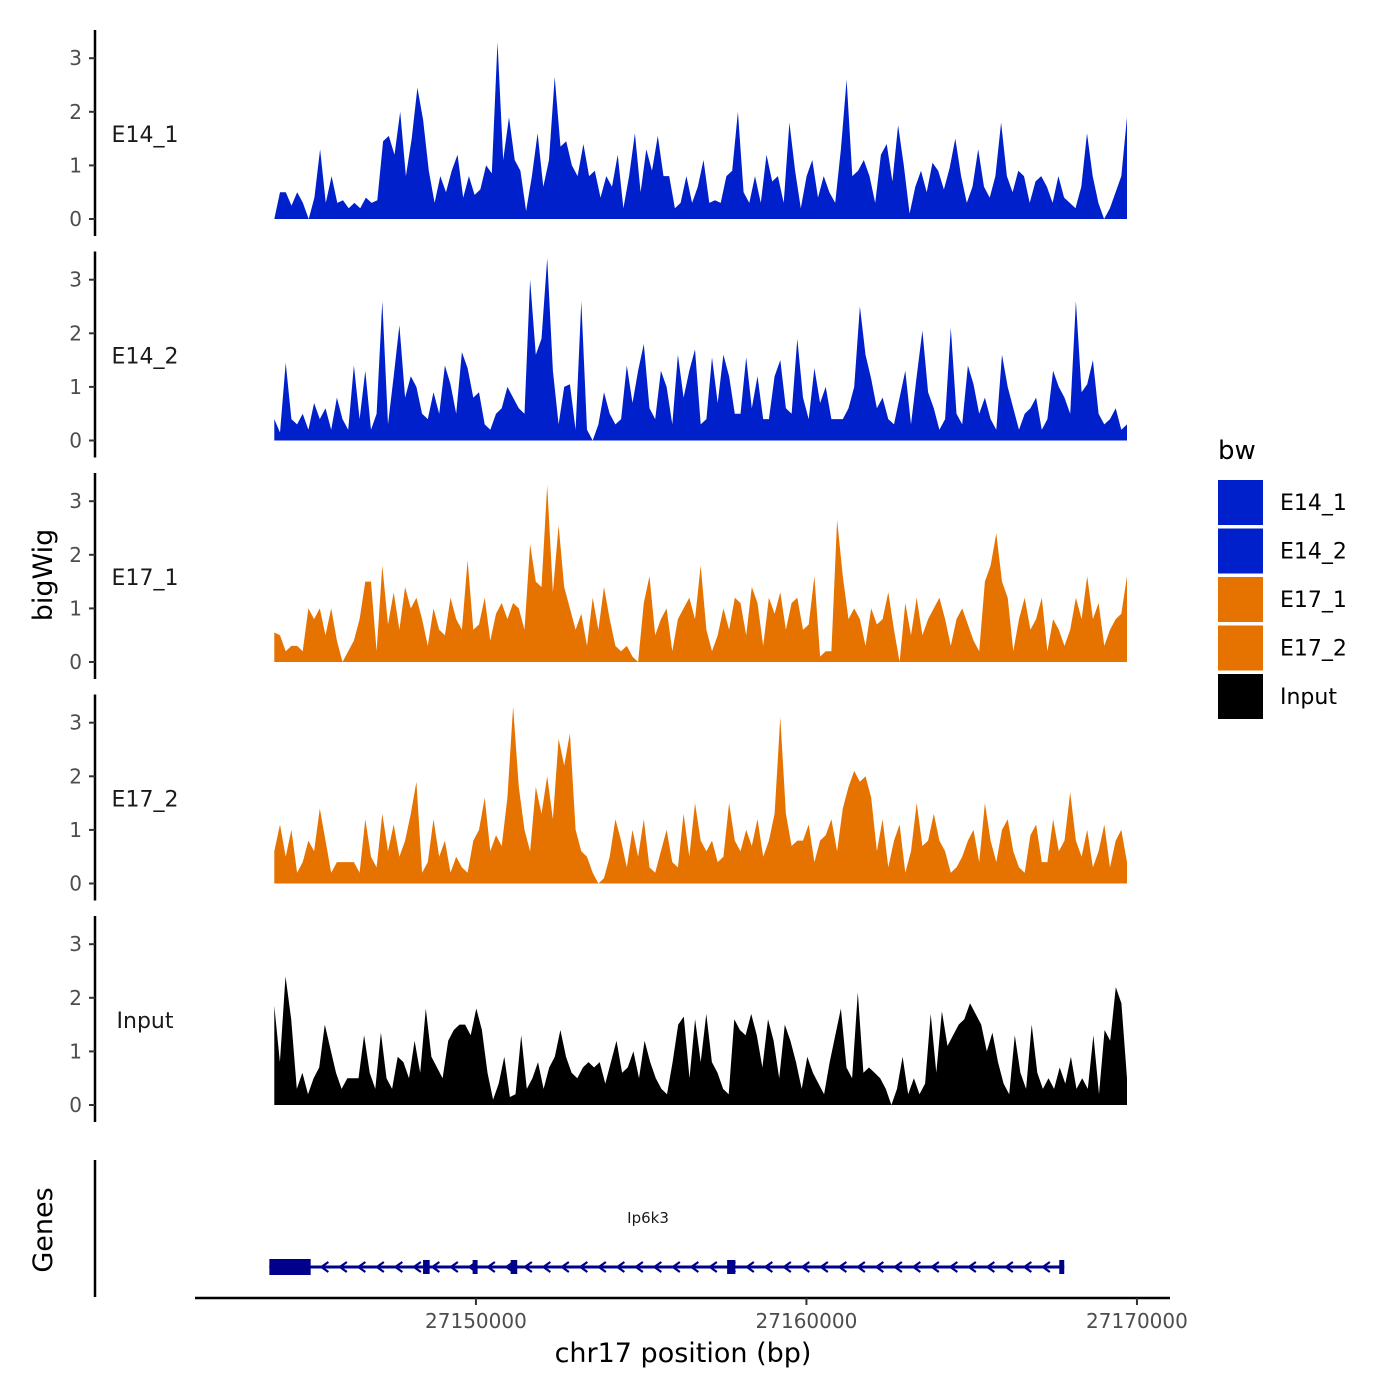  What do you see at coordinates (807, 1321) in the screenshot?
I see `x-tick-label: 27160000` at bounding box center [807, 1321].